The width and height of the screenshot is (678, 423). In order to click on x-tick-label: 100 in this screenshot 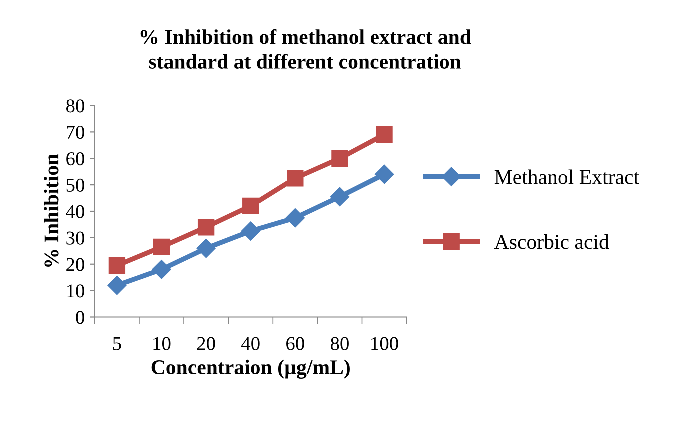, I will do `click(385, 343)`.